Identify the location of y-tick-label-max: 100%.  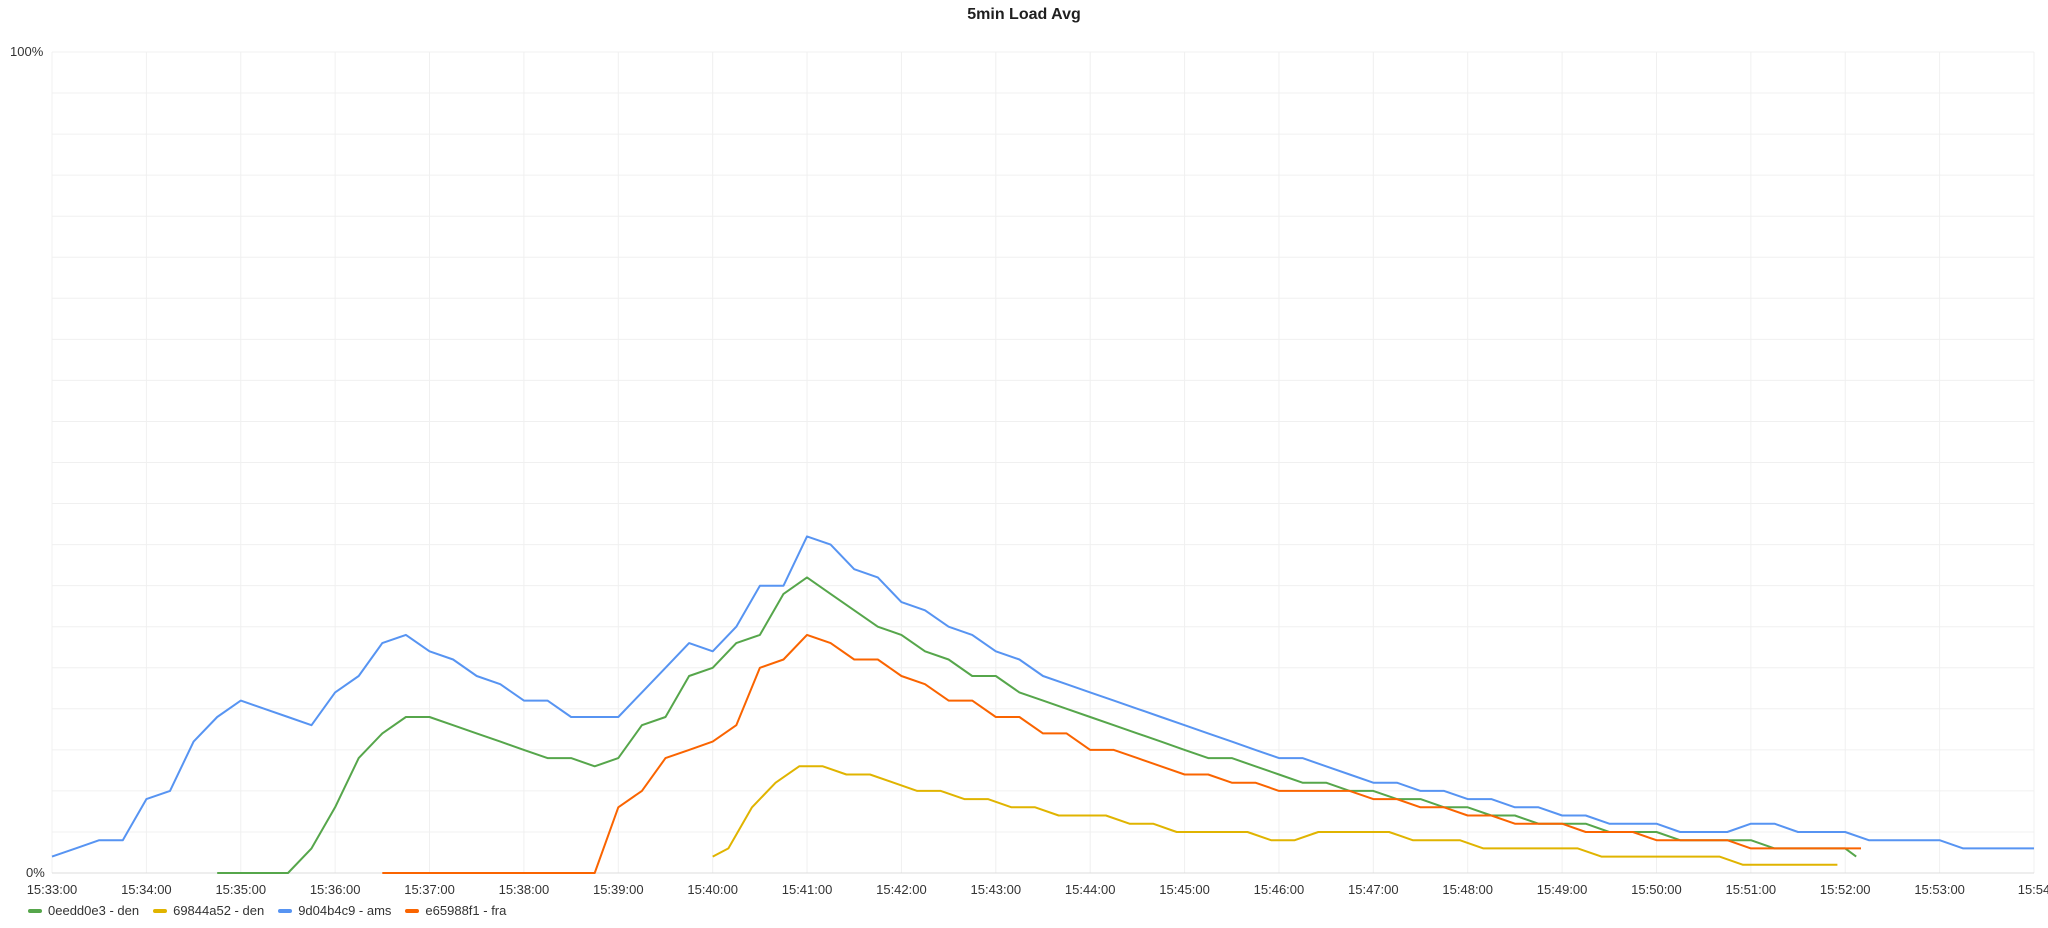
(27, 51).